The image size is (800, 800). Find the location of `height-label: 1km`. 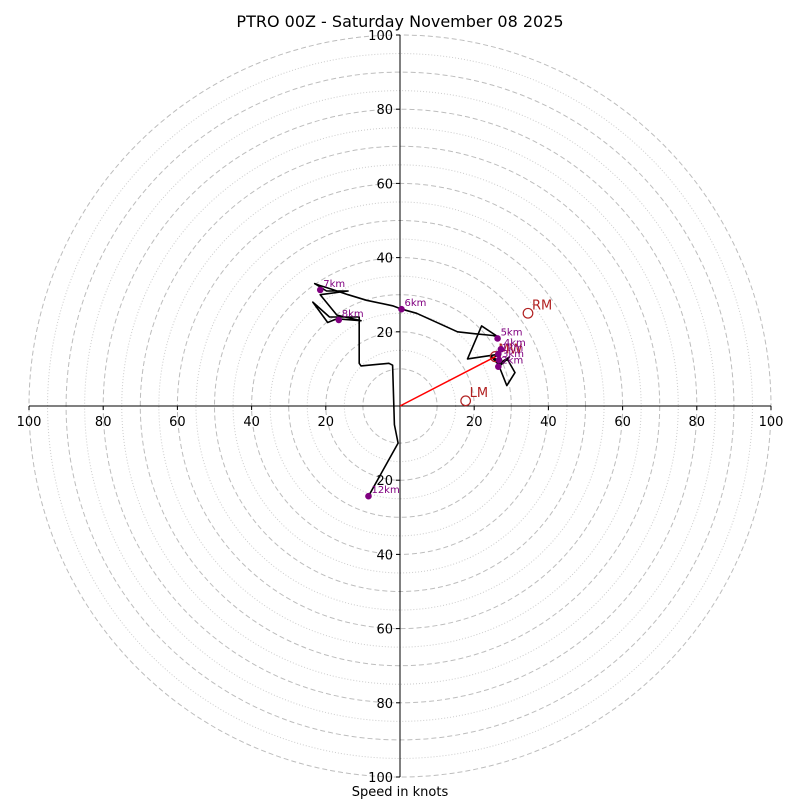

height-label: 1km is located at coordinates (512, 348).